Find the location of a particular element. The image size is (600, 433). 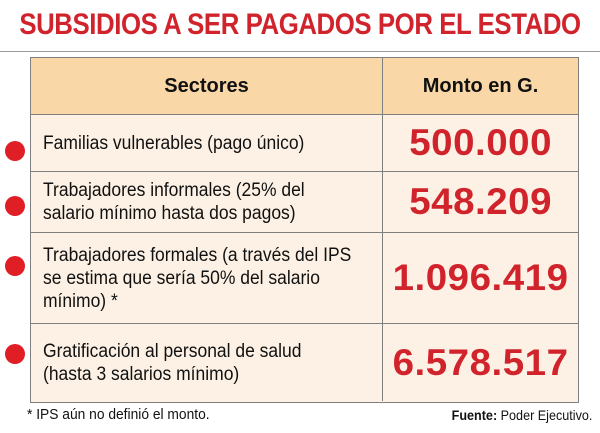

amount-value: 1.096.419 is located at coordinates (480, 277).